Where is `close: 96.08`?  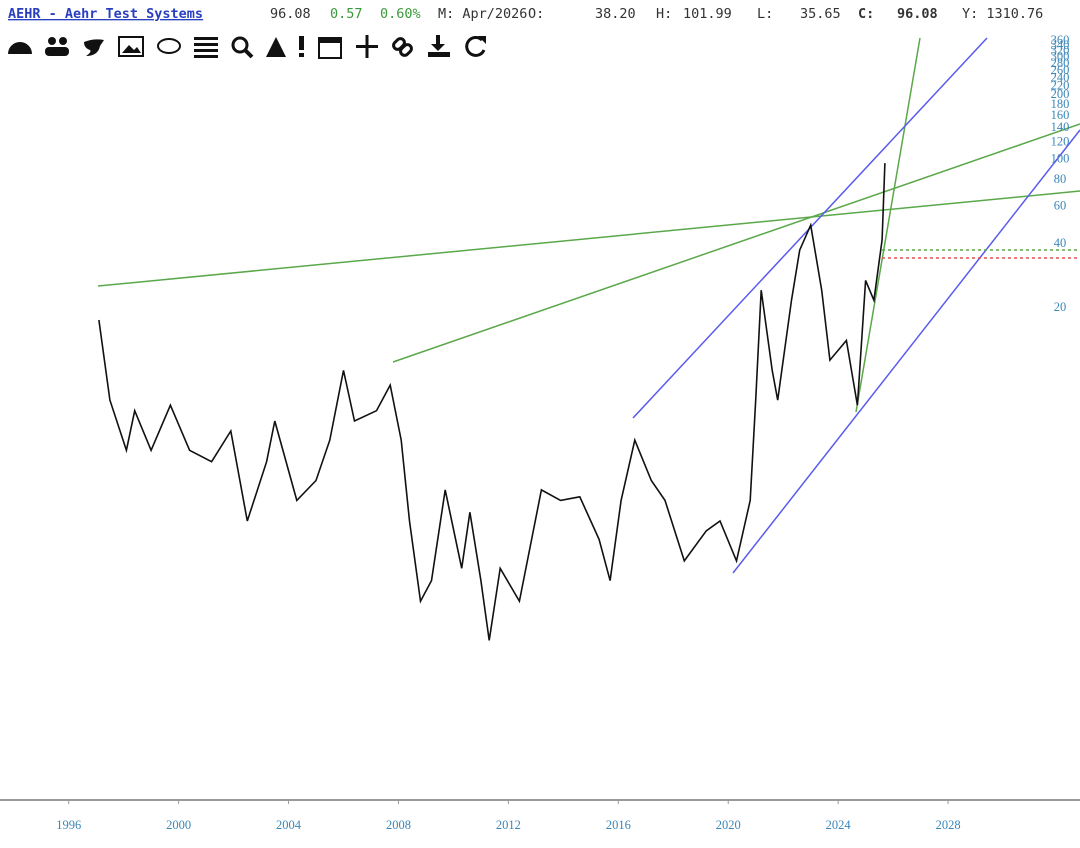 close: 96.08 is located at coordinates (917, 14).